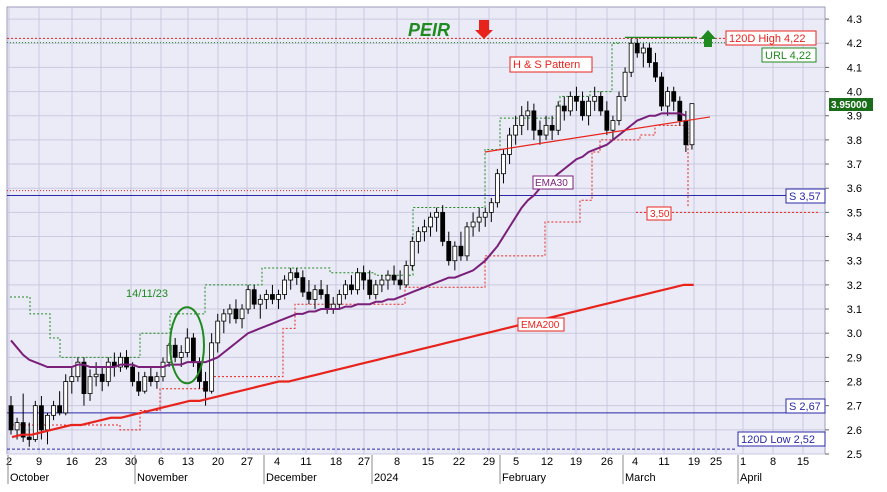 Image resolution: width=887 pixels, height=492 pixels. Describe the element at coordinates (854, 262) in the screenshot. I see `y-tick-label: 3.3` at that location.